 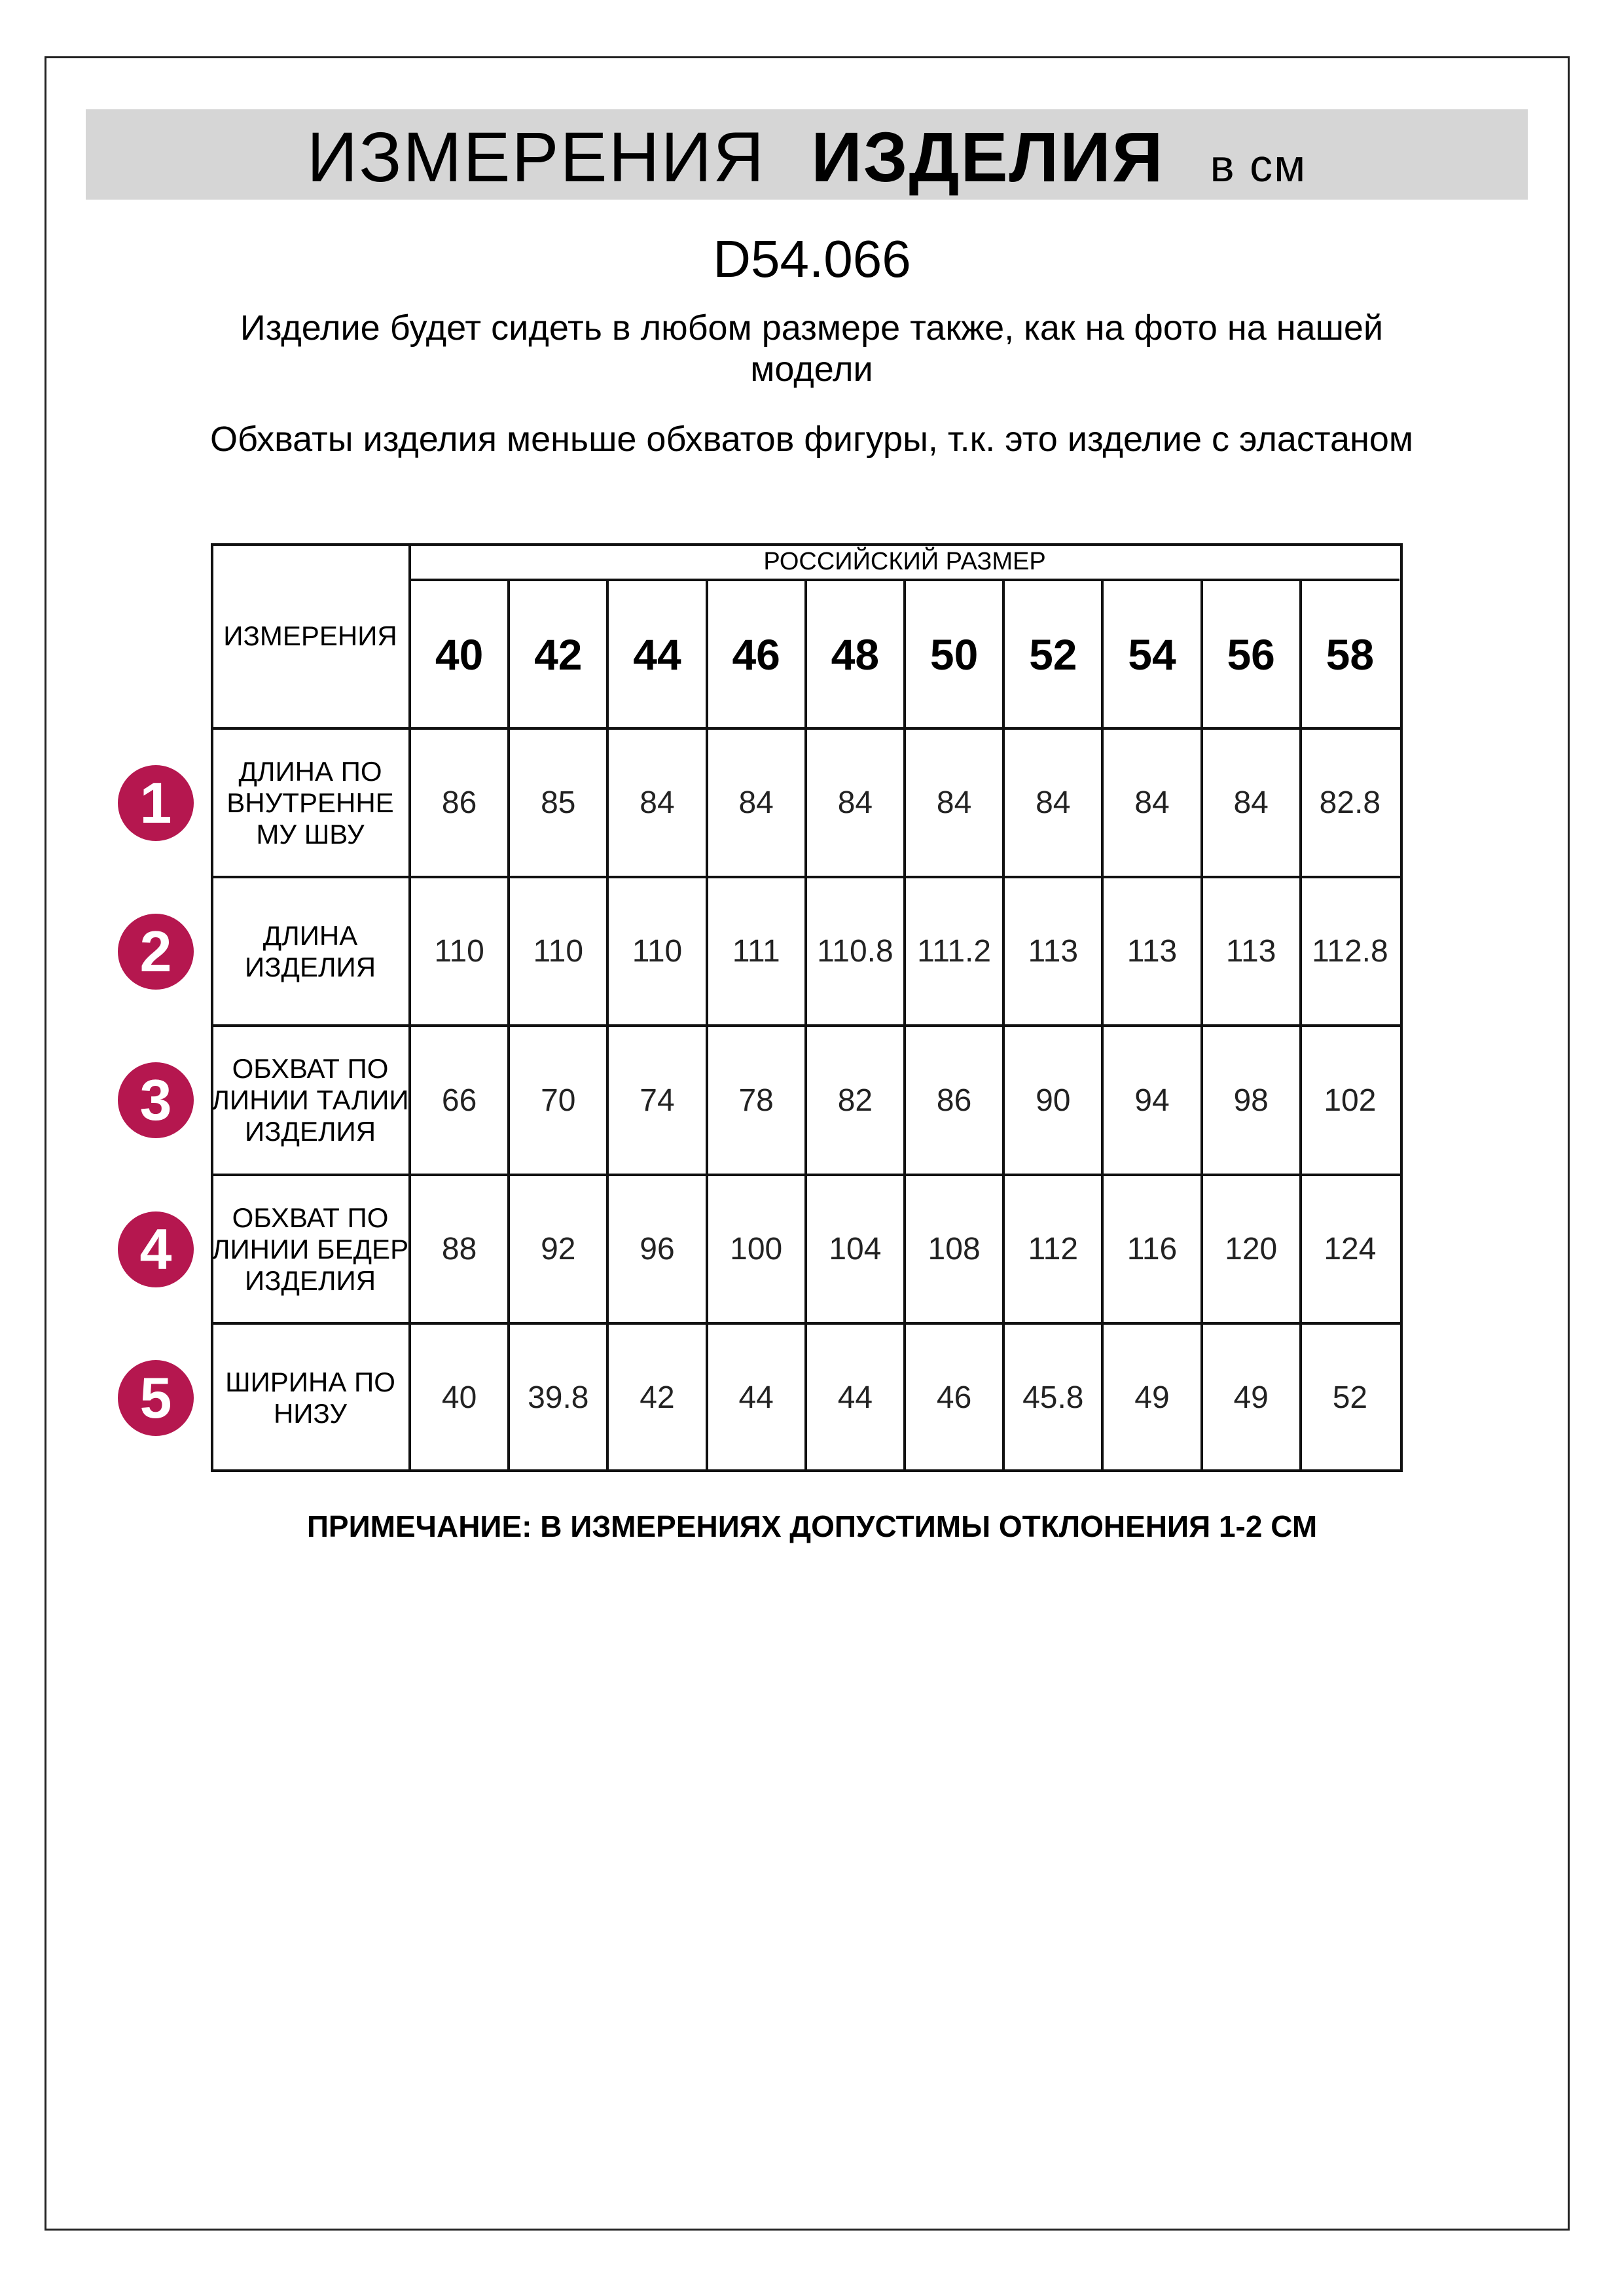 What do you see at coordinates (955, 1249) in the screenshot?
I see `measurement-value: 108` at bounding box center [955, 1249].